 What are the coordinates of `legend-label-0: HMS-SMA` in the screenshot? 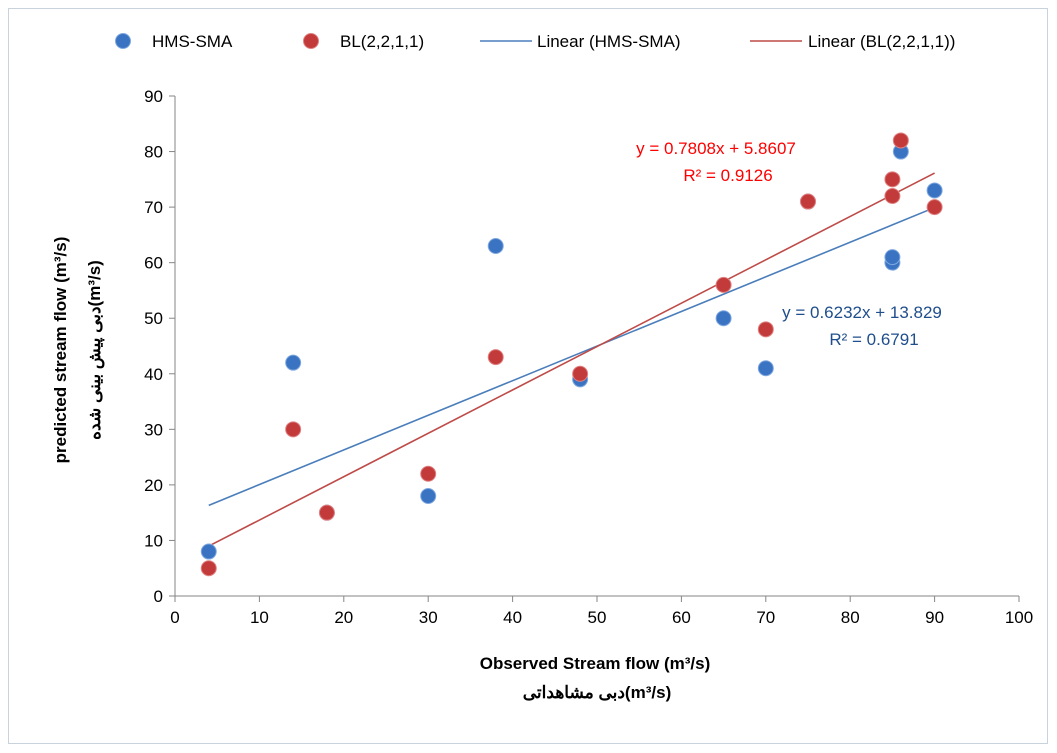 It's located at (192, 41).